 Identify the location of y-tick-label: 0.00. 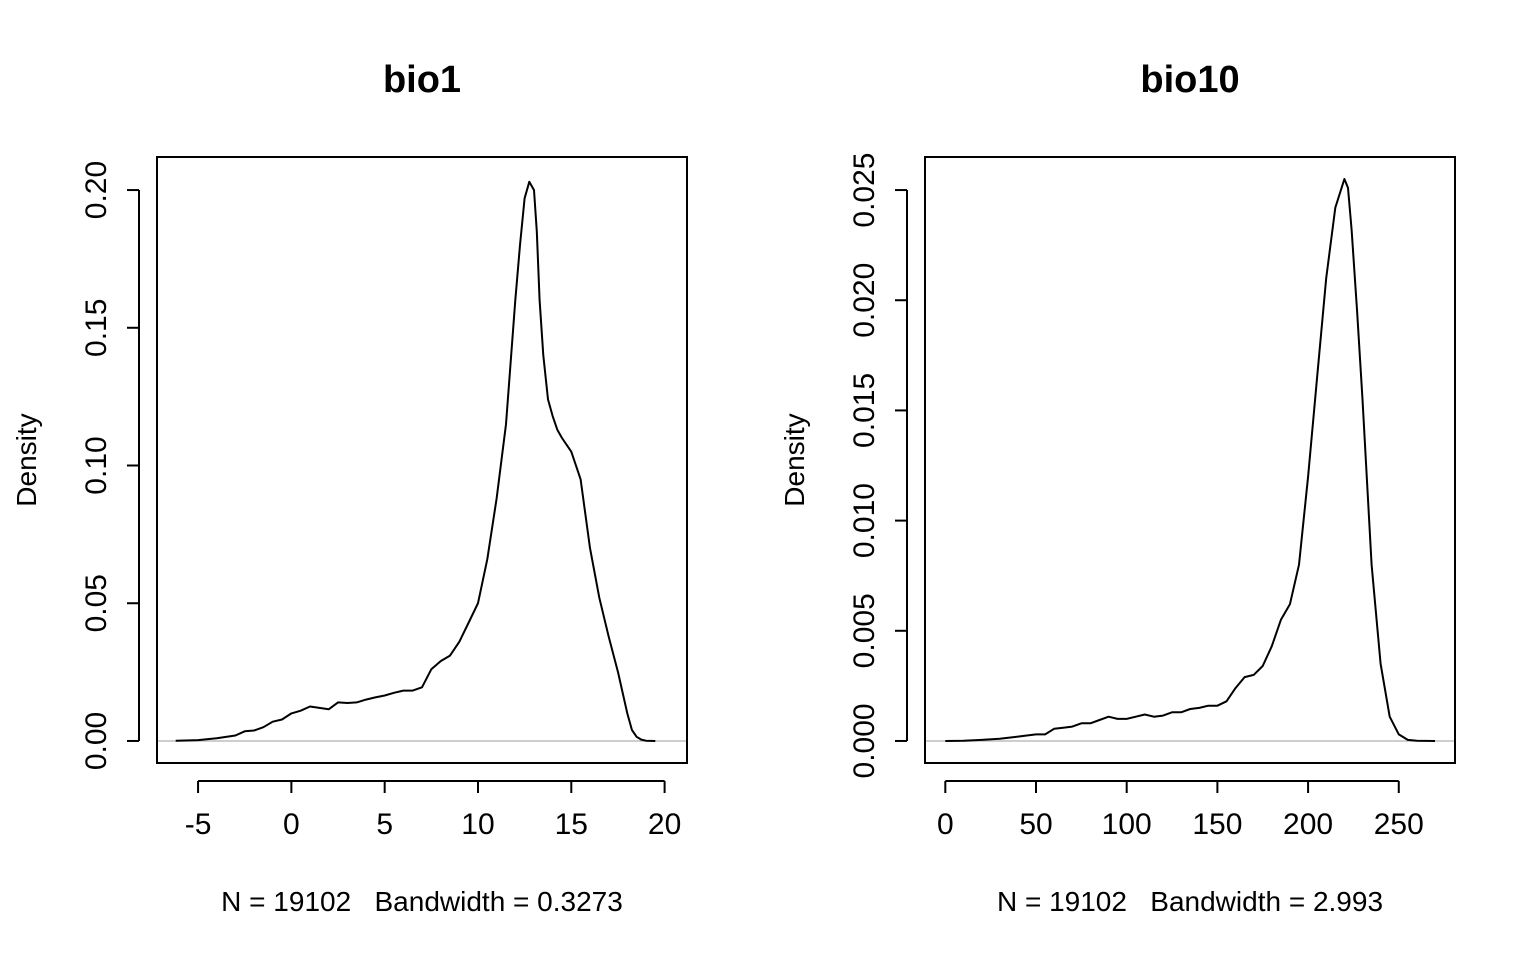
(96, 741).